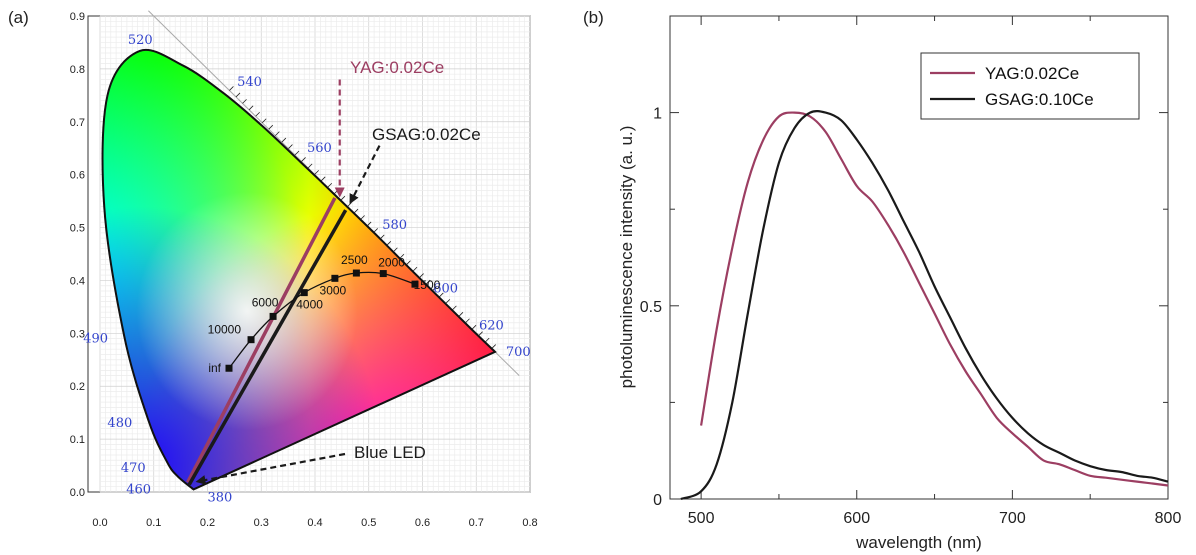  I want to click on x-tick-label: 0.7, so click(476, 523).